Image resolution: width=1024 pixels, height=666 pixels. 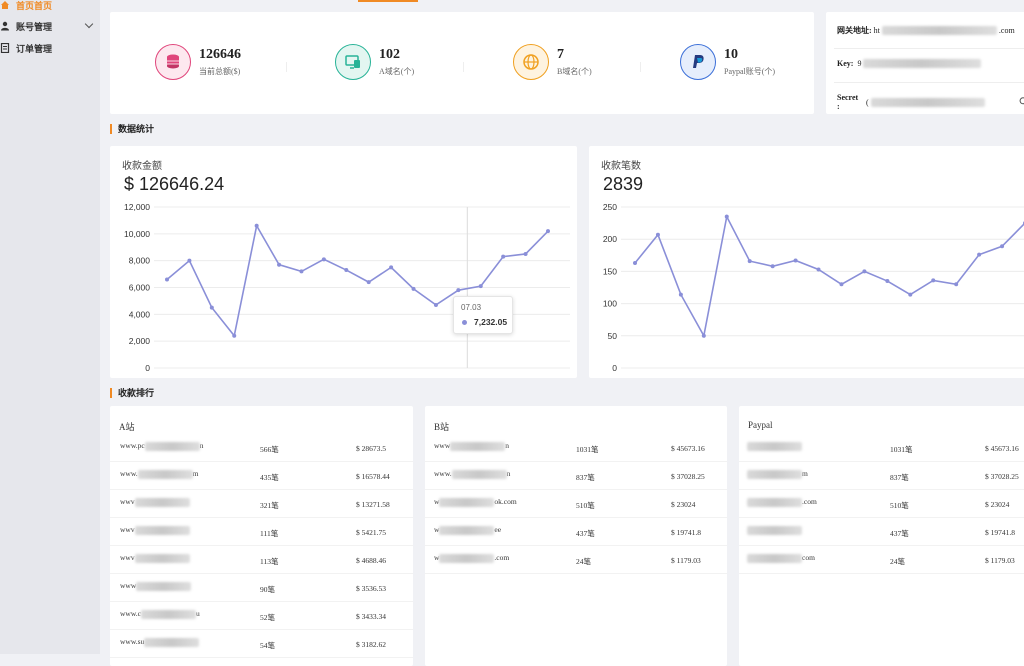 I want to click on order-amount: $ 37028.25, so click(x=688, y=476).